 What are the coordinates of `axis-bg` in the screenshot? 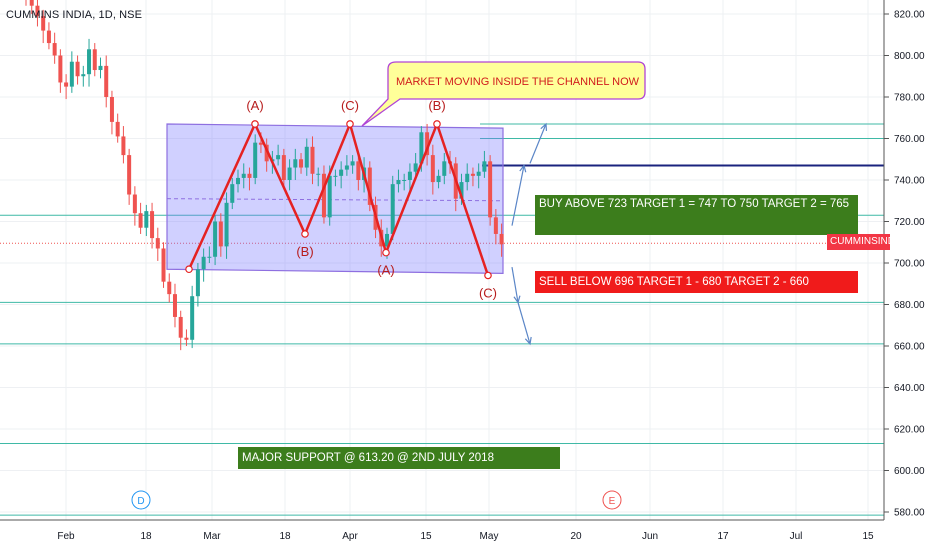 It's located at (908, 260).